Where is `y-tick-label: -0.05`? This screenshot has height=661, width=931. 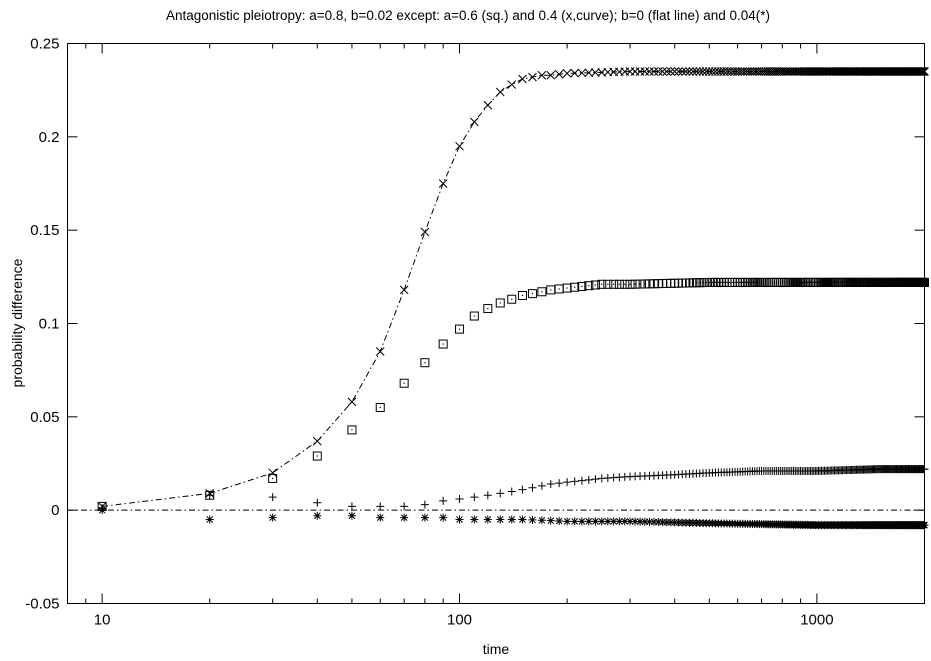
y-tick-label: -0.05 is located at coordinates (42, 604).